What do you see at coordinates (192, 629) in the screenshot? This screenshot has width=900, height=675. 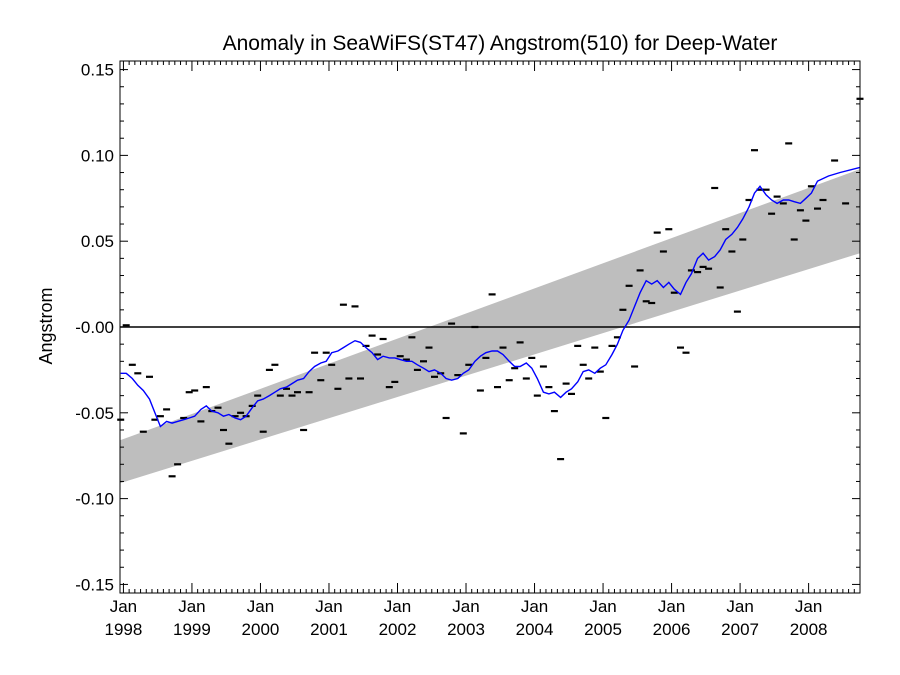 I see `x-tick-year: 1999` at bounding box center [192, 629].